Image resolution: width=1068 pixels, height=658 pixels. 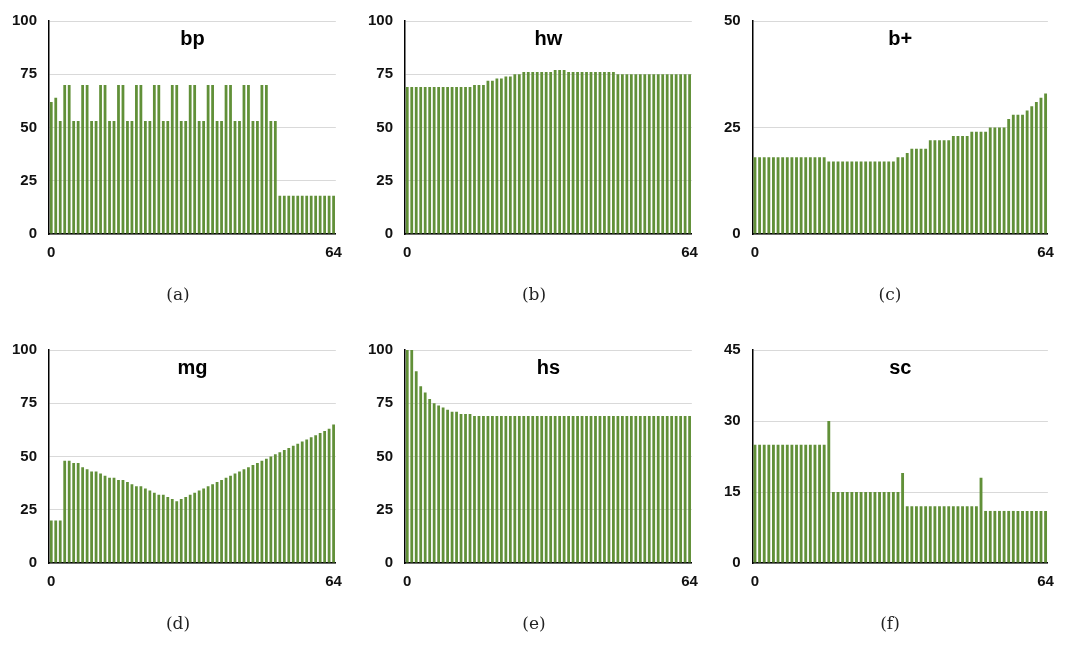 What do you see at coordinates (385, 402) in the screenshot?
I see `y-tick-label: 75` at bounding box center [385, 402].